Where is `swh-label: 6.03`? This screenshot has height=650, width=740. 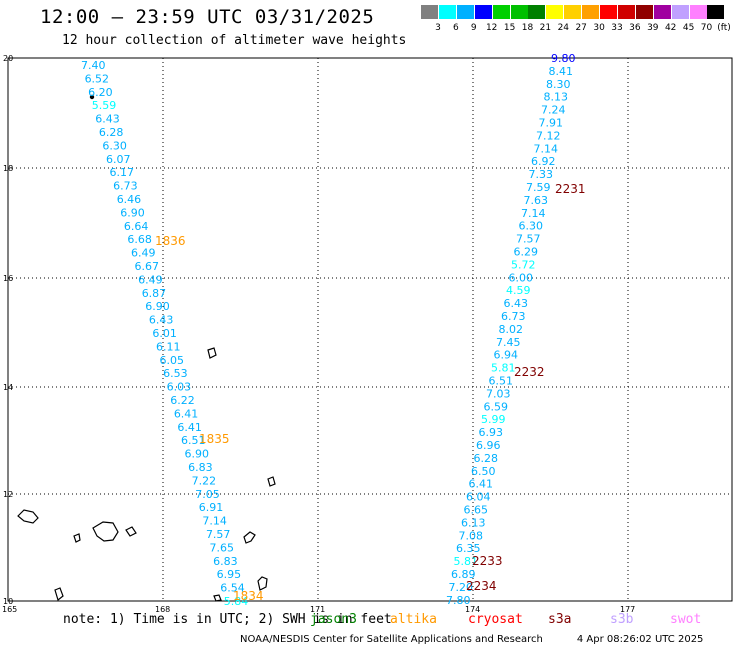 swh-label: 6.03 is located at coordinates (179, 387).